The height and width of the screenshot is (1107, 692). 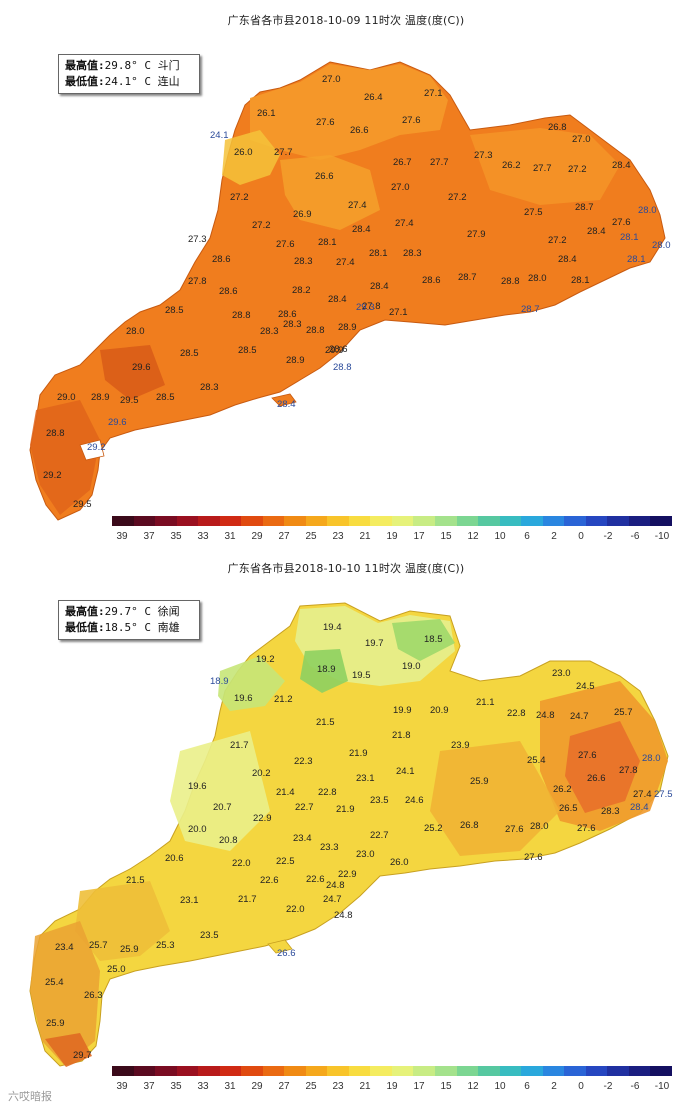 What do you see at coordinates (230, 1086) in the screenshot?
I see `colorbar-tick-label: 31` at bounding box center [230, 1086].